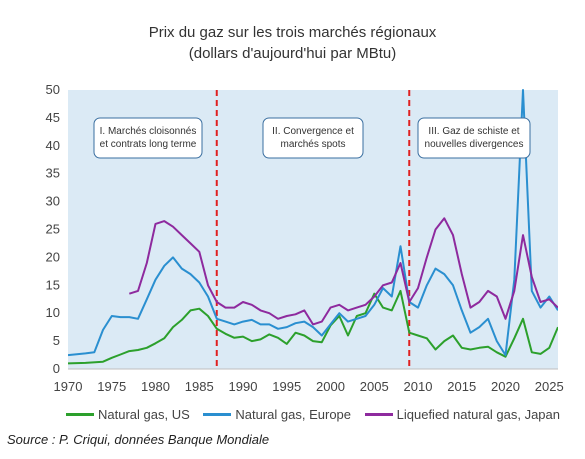 Image resolution: width=585 pixels, height=459 pixels. Describe the element at coordinates (378, 414) in the screenshot. I see `legend-swatch-japan` at that location.